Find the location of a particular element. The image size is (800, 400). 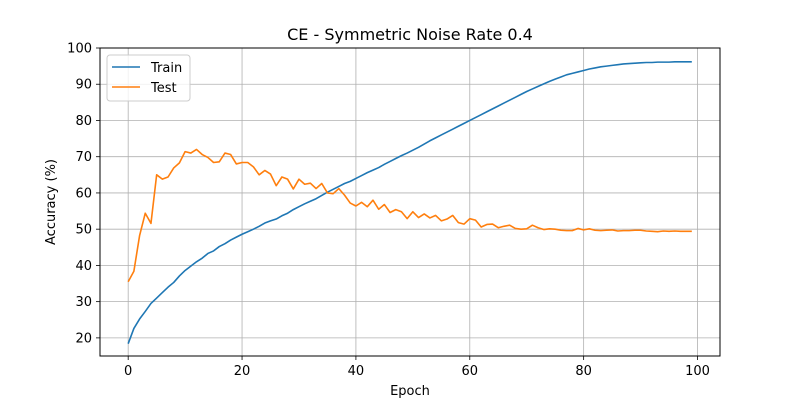

y-tick-label: 100 is located at coordinates (79, 49).